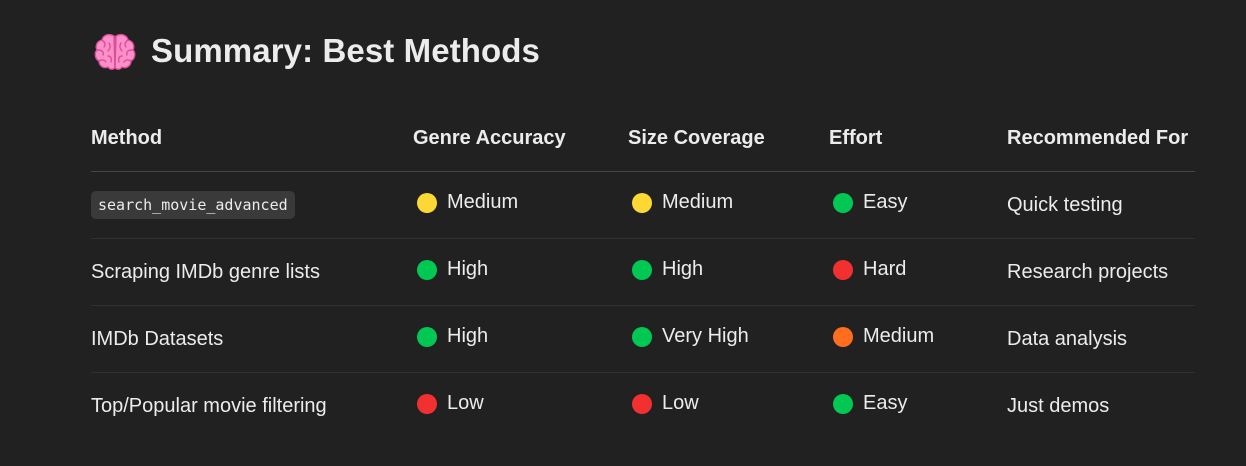  I want to click on size-coverage-cell: Medium, so click(728, 205).